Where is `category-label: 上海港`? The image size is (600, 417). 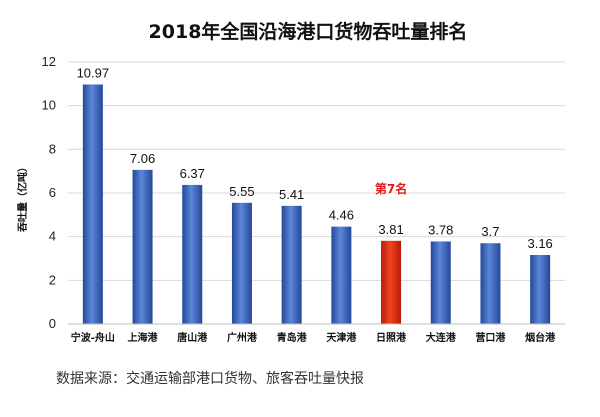 category-label: 上海港 is located at coordinates (143, 337).